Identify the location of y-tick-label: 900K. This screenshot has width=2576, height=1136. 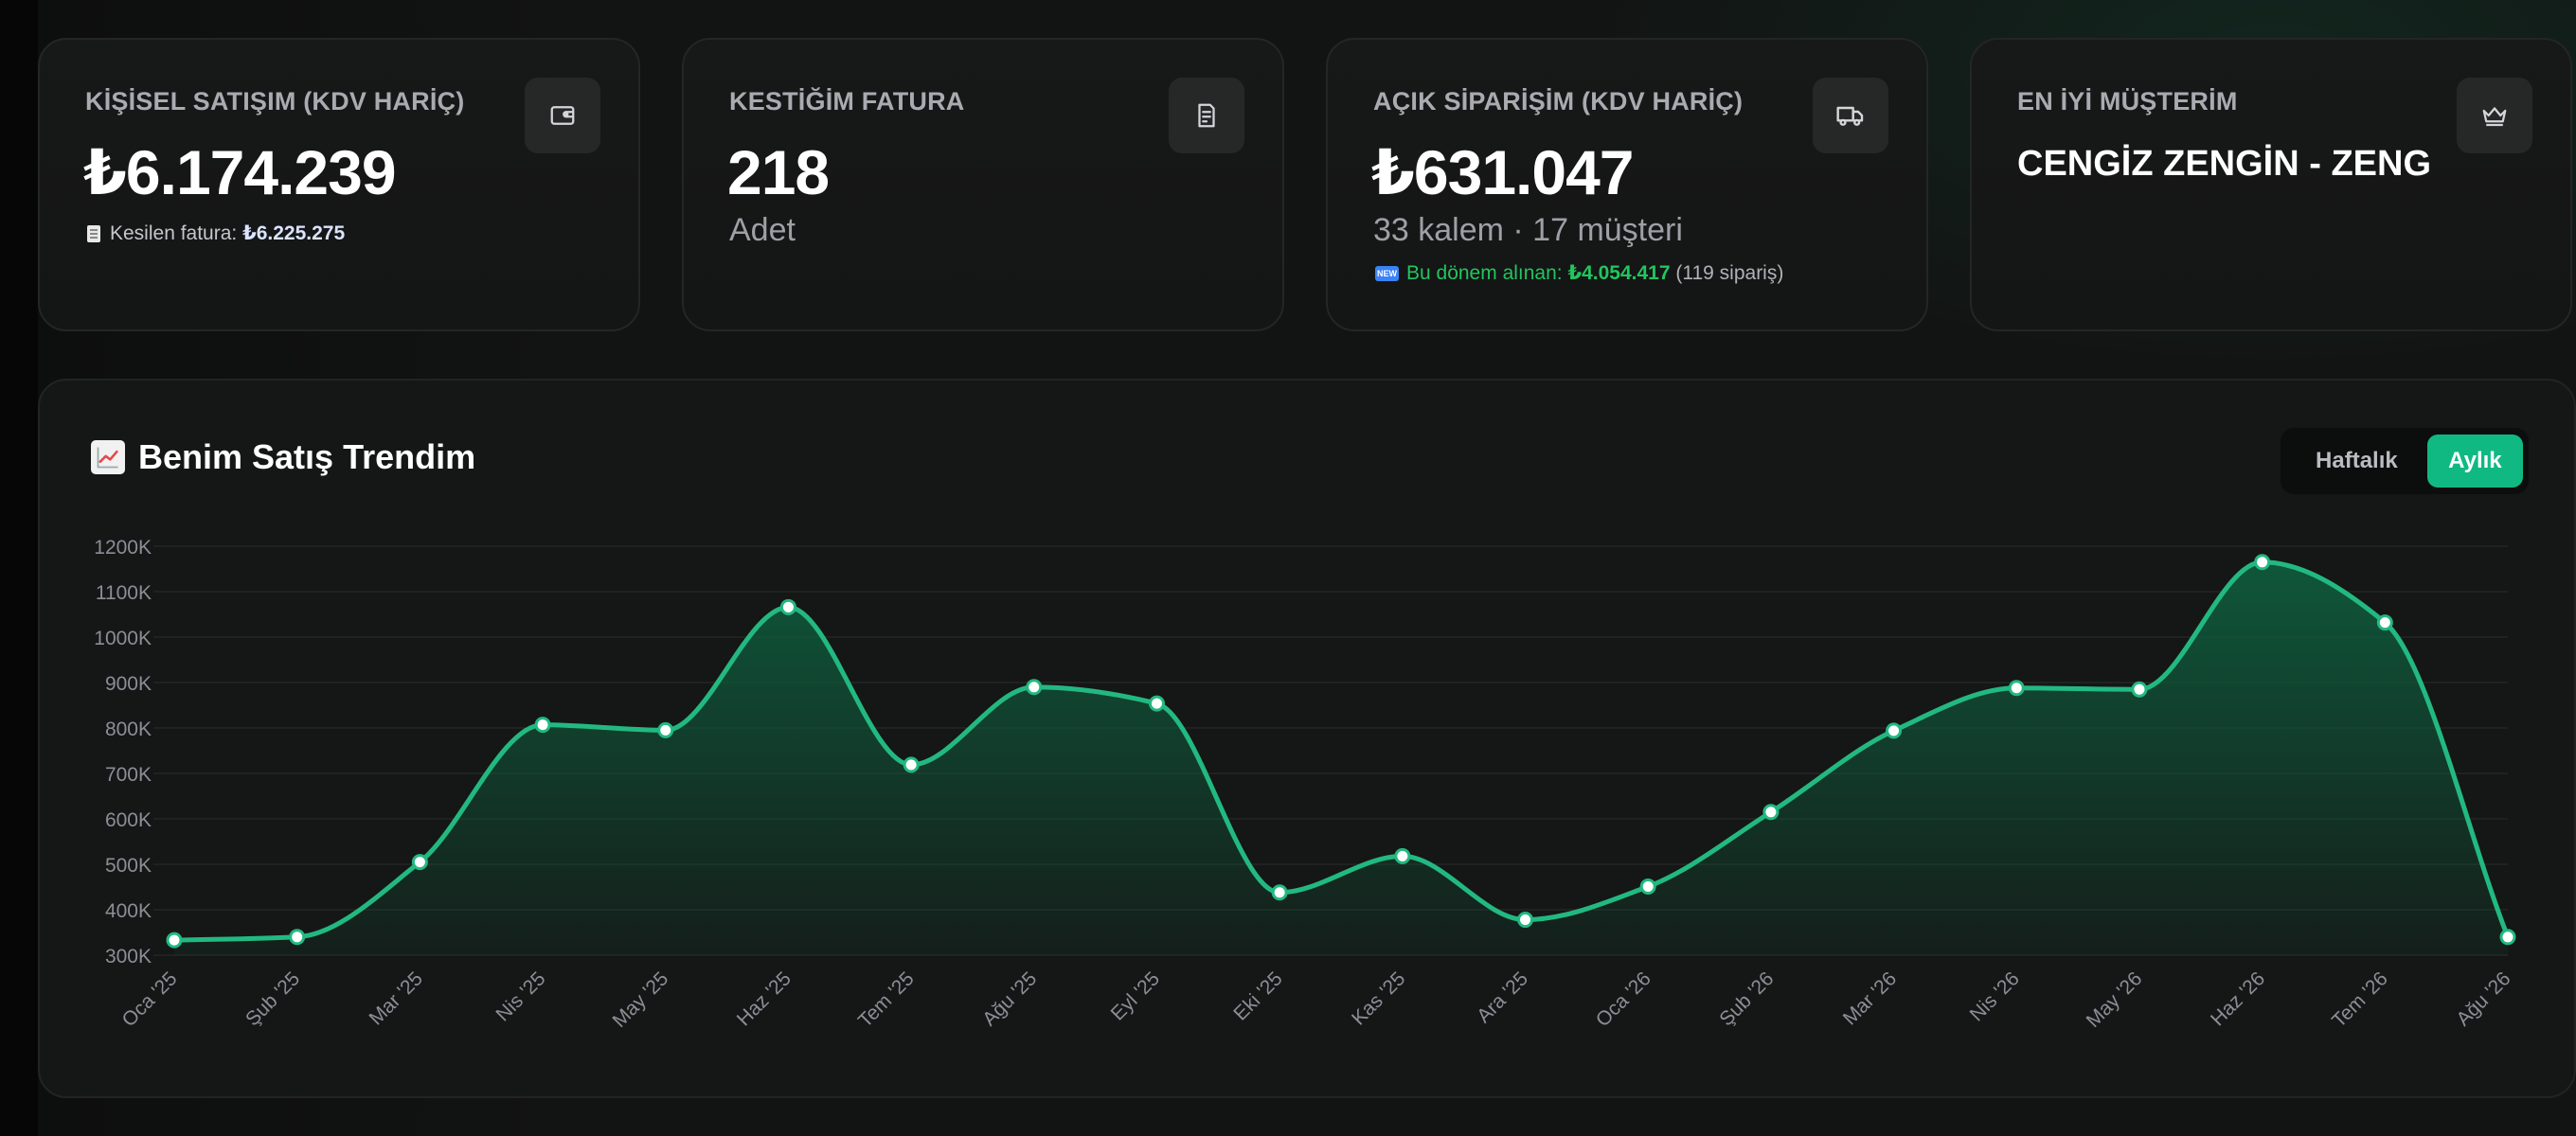
(128, 684).